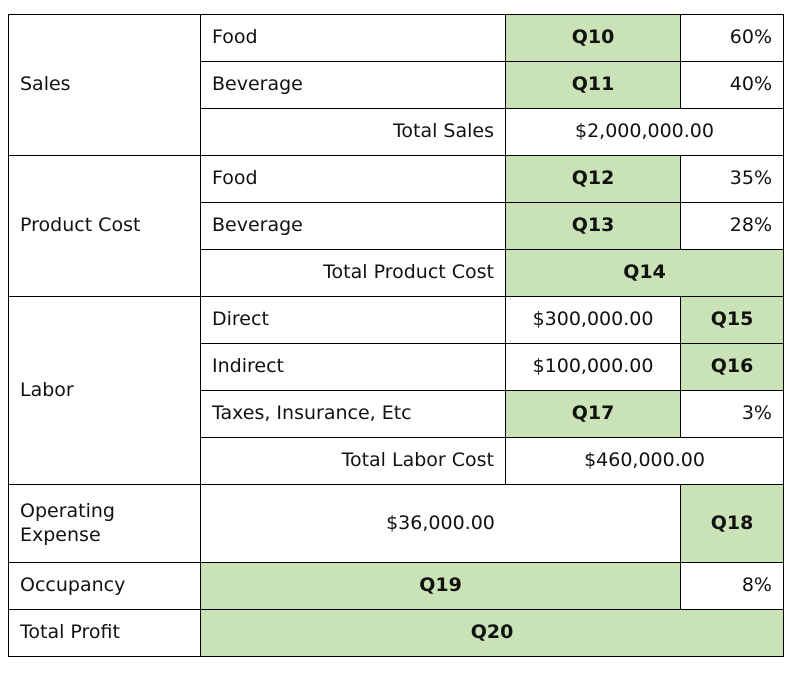 This screenshot has width=798, height=694. What do you see at coordinates (593, 367) in the screenshot?
I see `cell: $100,000.00` at bounding box center [593, 367].